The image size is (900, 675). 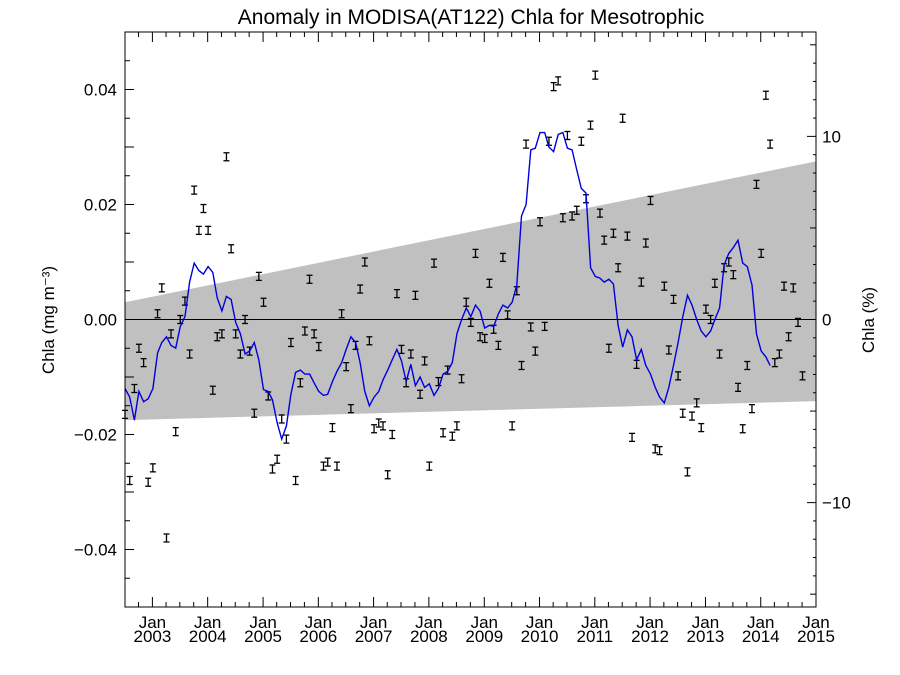 What do you see at coordinates (374, 636) in the screenshot?
I see `x-tick-label-year: 2007` at bounding box center [374, 636].